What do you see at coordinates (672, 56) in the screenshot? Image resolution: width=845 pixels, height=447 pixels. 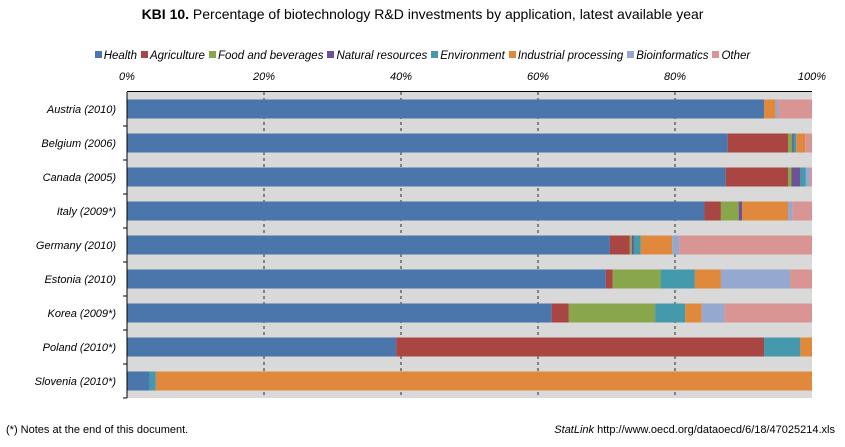 I see `legend-label: Bioinformatics` at bounding box center [672, 56].